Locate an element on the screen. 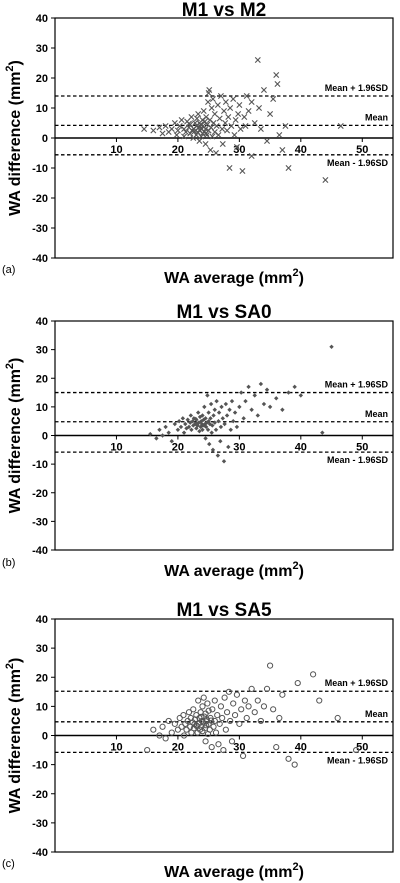 Image resolution: width=400 pixels, height=883 pixels. x-axis-label-close: ) is located at coordinates (301, 571).